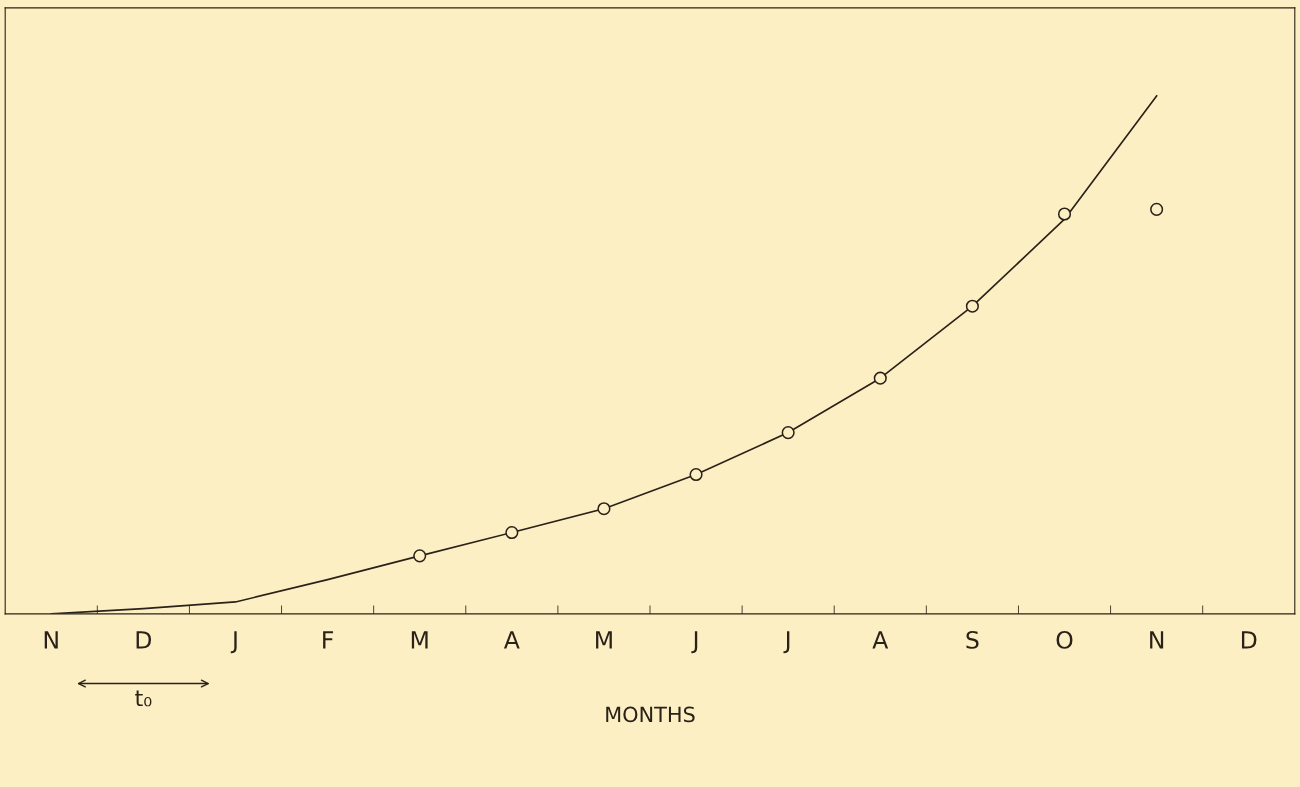 The height and width of the screenshot is (787, 1300). I want to click on x-axis-title: MONTHS, so click(650, 714).